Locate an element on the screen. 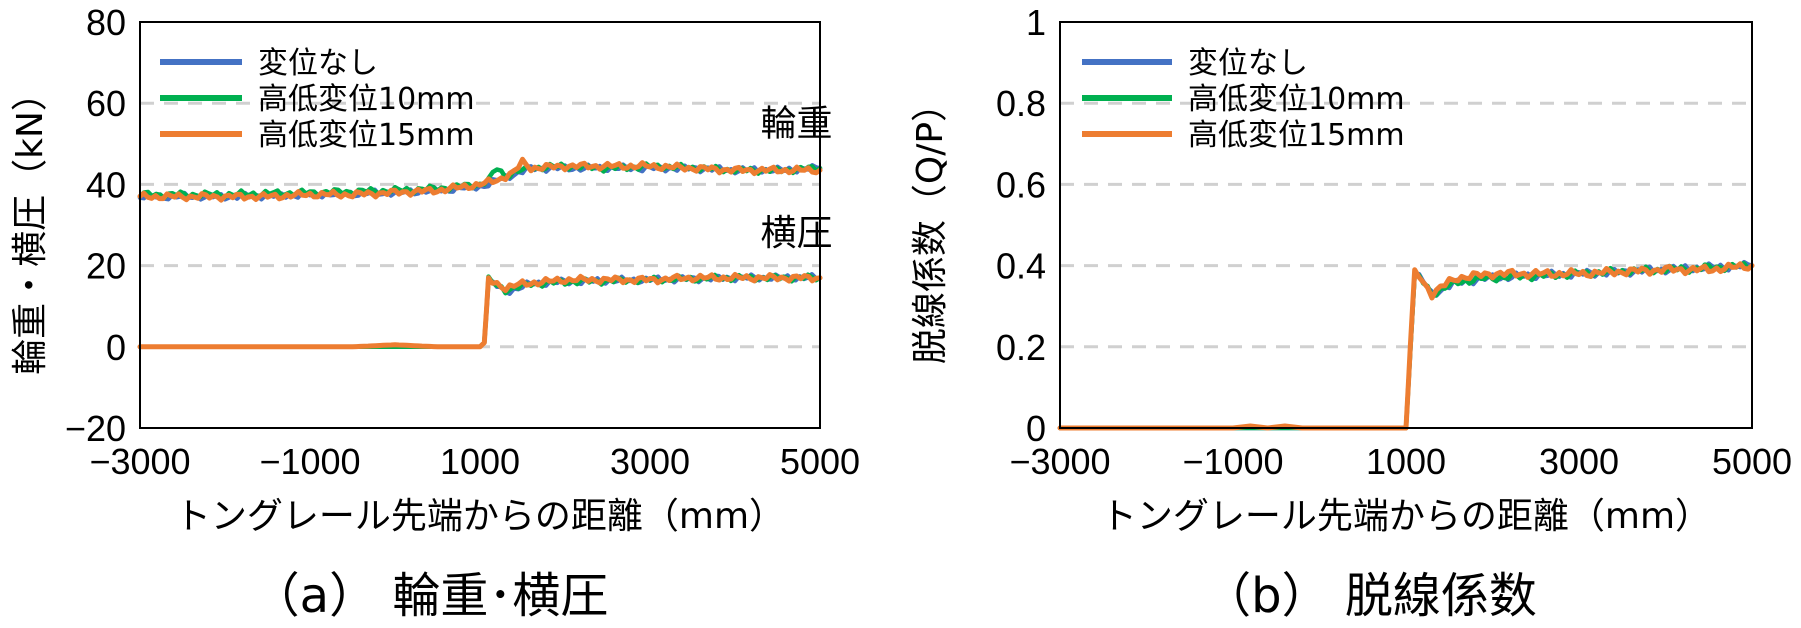 The width and height of the screenshot is (1801, 628). y-tick-label: 40 is located at coordinates (106, 184).